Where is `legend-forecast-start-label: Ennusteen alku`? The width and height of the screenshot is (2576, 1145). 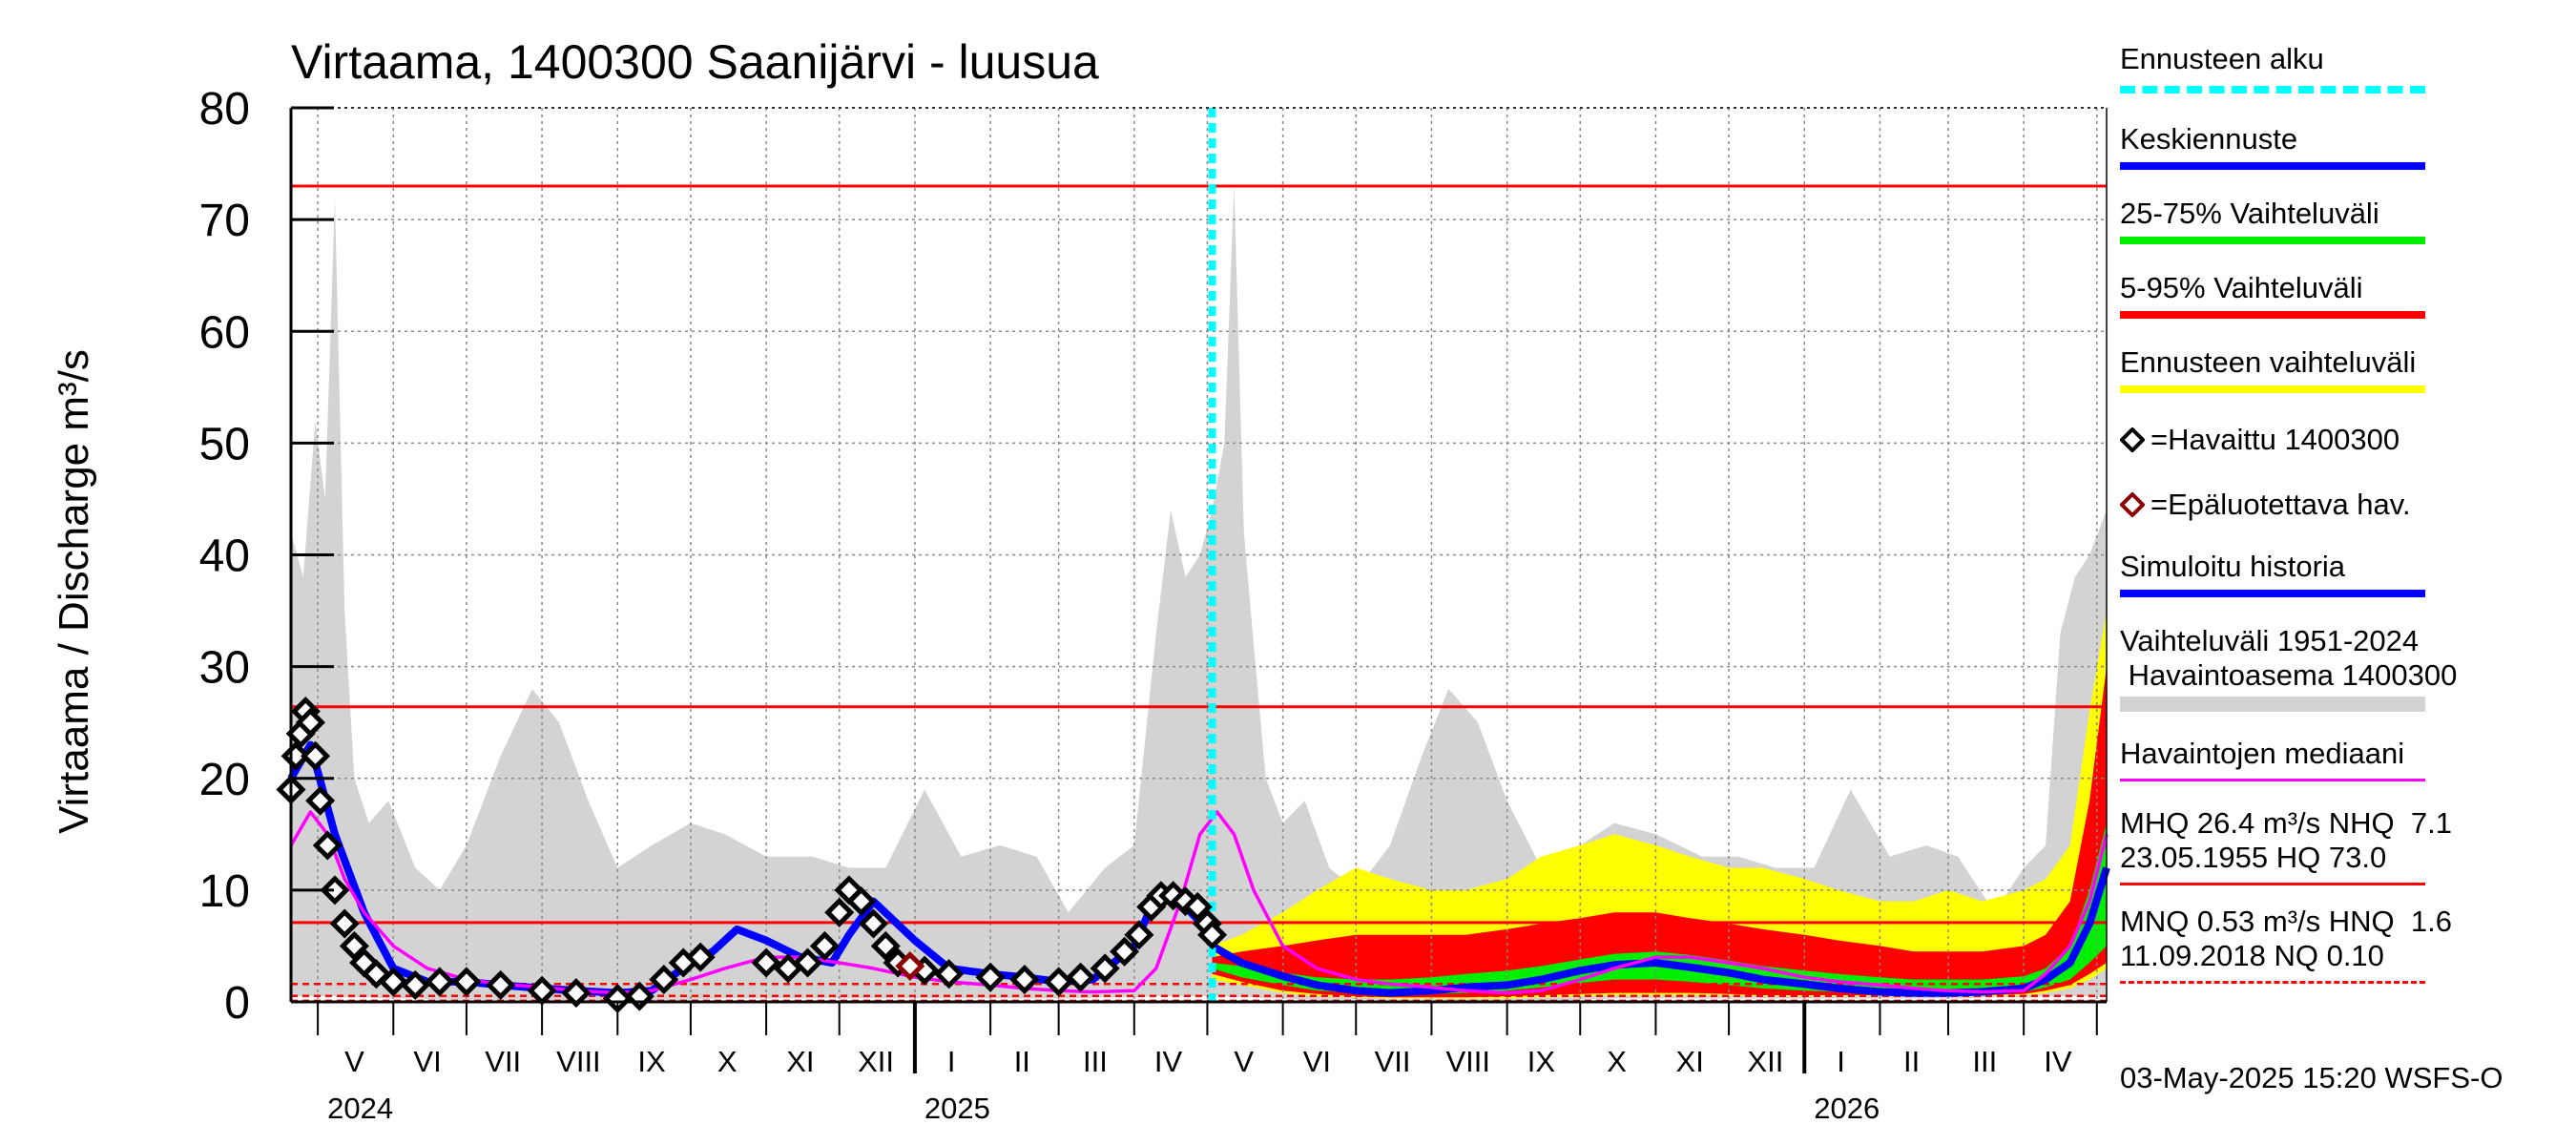 legend-forecast-start-label: Ennusteen alku is located at coordinates (2222, 58).